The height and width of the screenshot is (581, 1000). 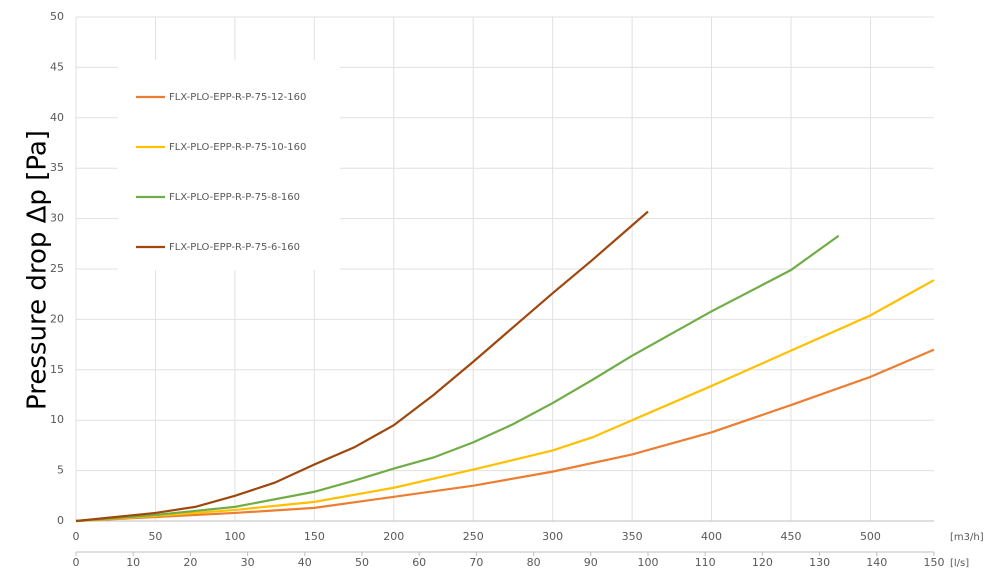 I want to click on x2-tick-label: 150, so click(x=934, y=562).